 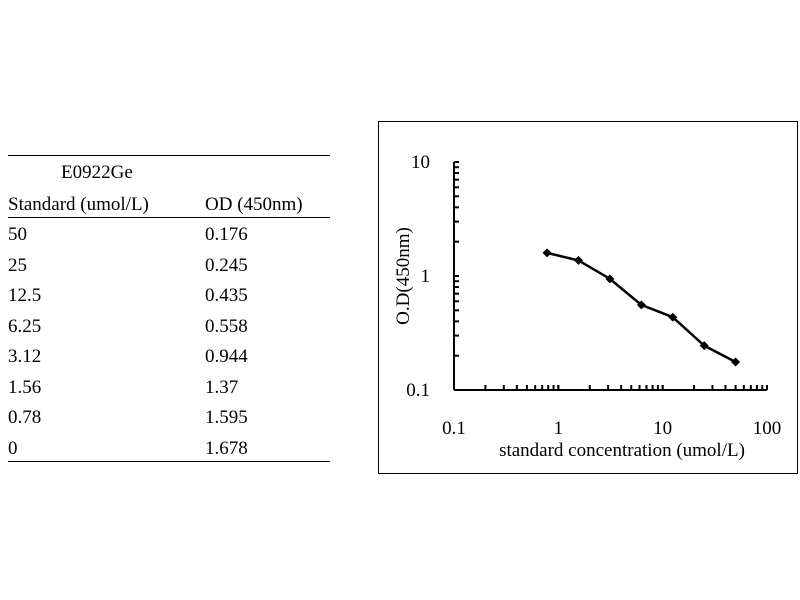 I want to click on y-tick-label: 1, so click(x=426, y=276).